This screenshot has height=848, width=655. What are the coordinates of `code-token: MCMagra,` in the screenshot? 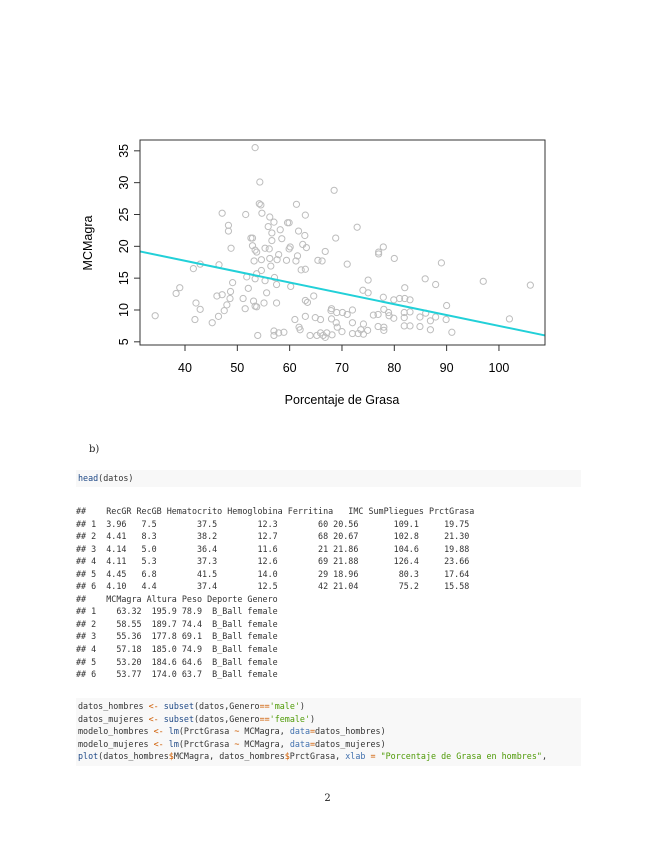 It's located at (264, 743).